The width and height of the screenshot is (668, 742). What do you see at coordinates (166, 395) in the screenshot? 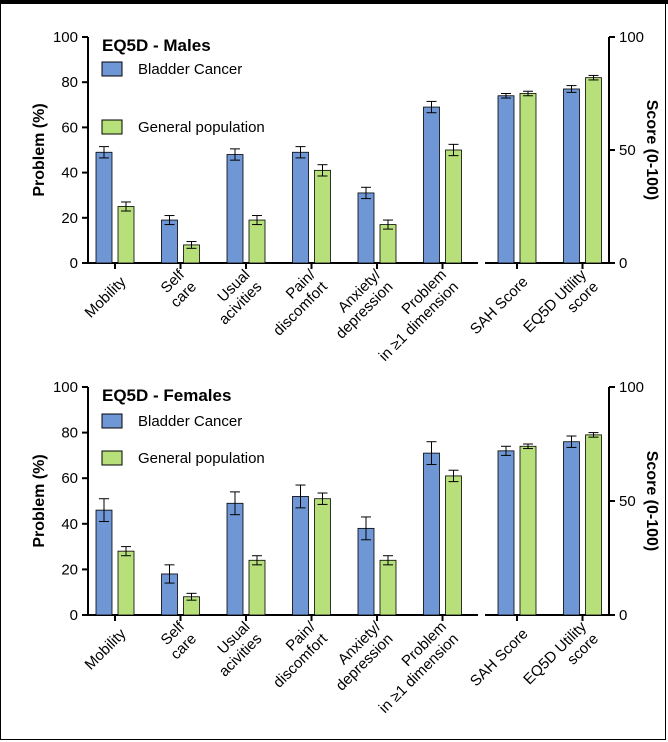
I see `chart-title: EQ5D - Females` at bounding box center [166, 395].